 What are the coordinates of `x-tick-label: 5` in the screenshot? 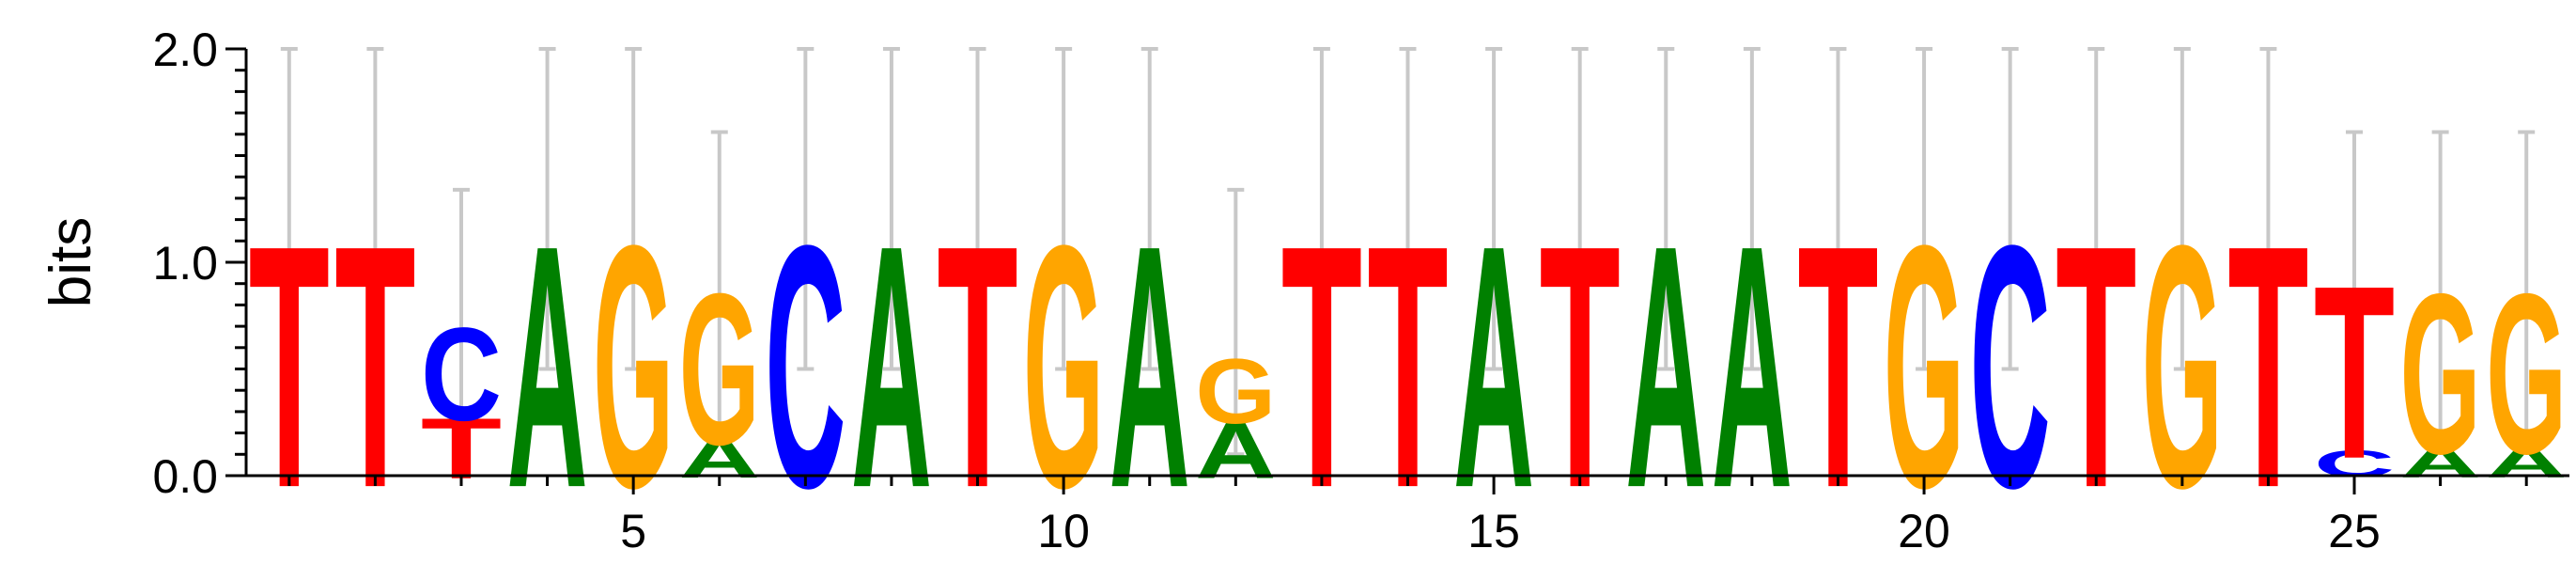 It's located at (633, 531).